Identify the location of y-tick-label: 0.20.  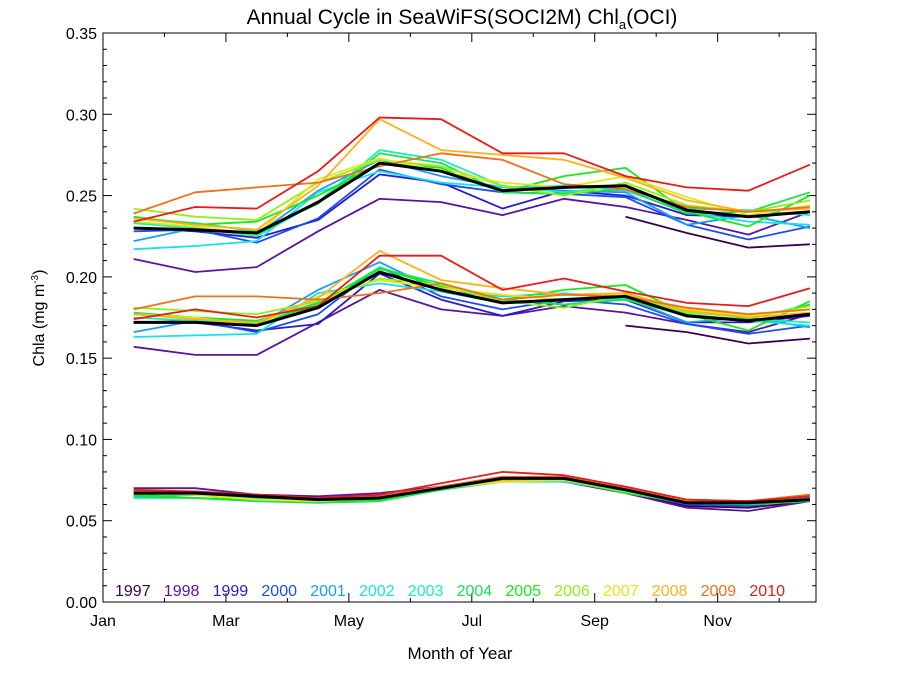
(81, 278).